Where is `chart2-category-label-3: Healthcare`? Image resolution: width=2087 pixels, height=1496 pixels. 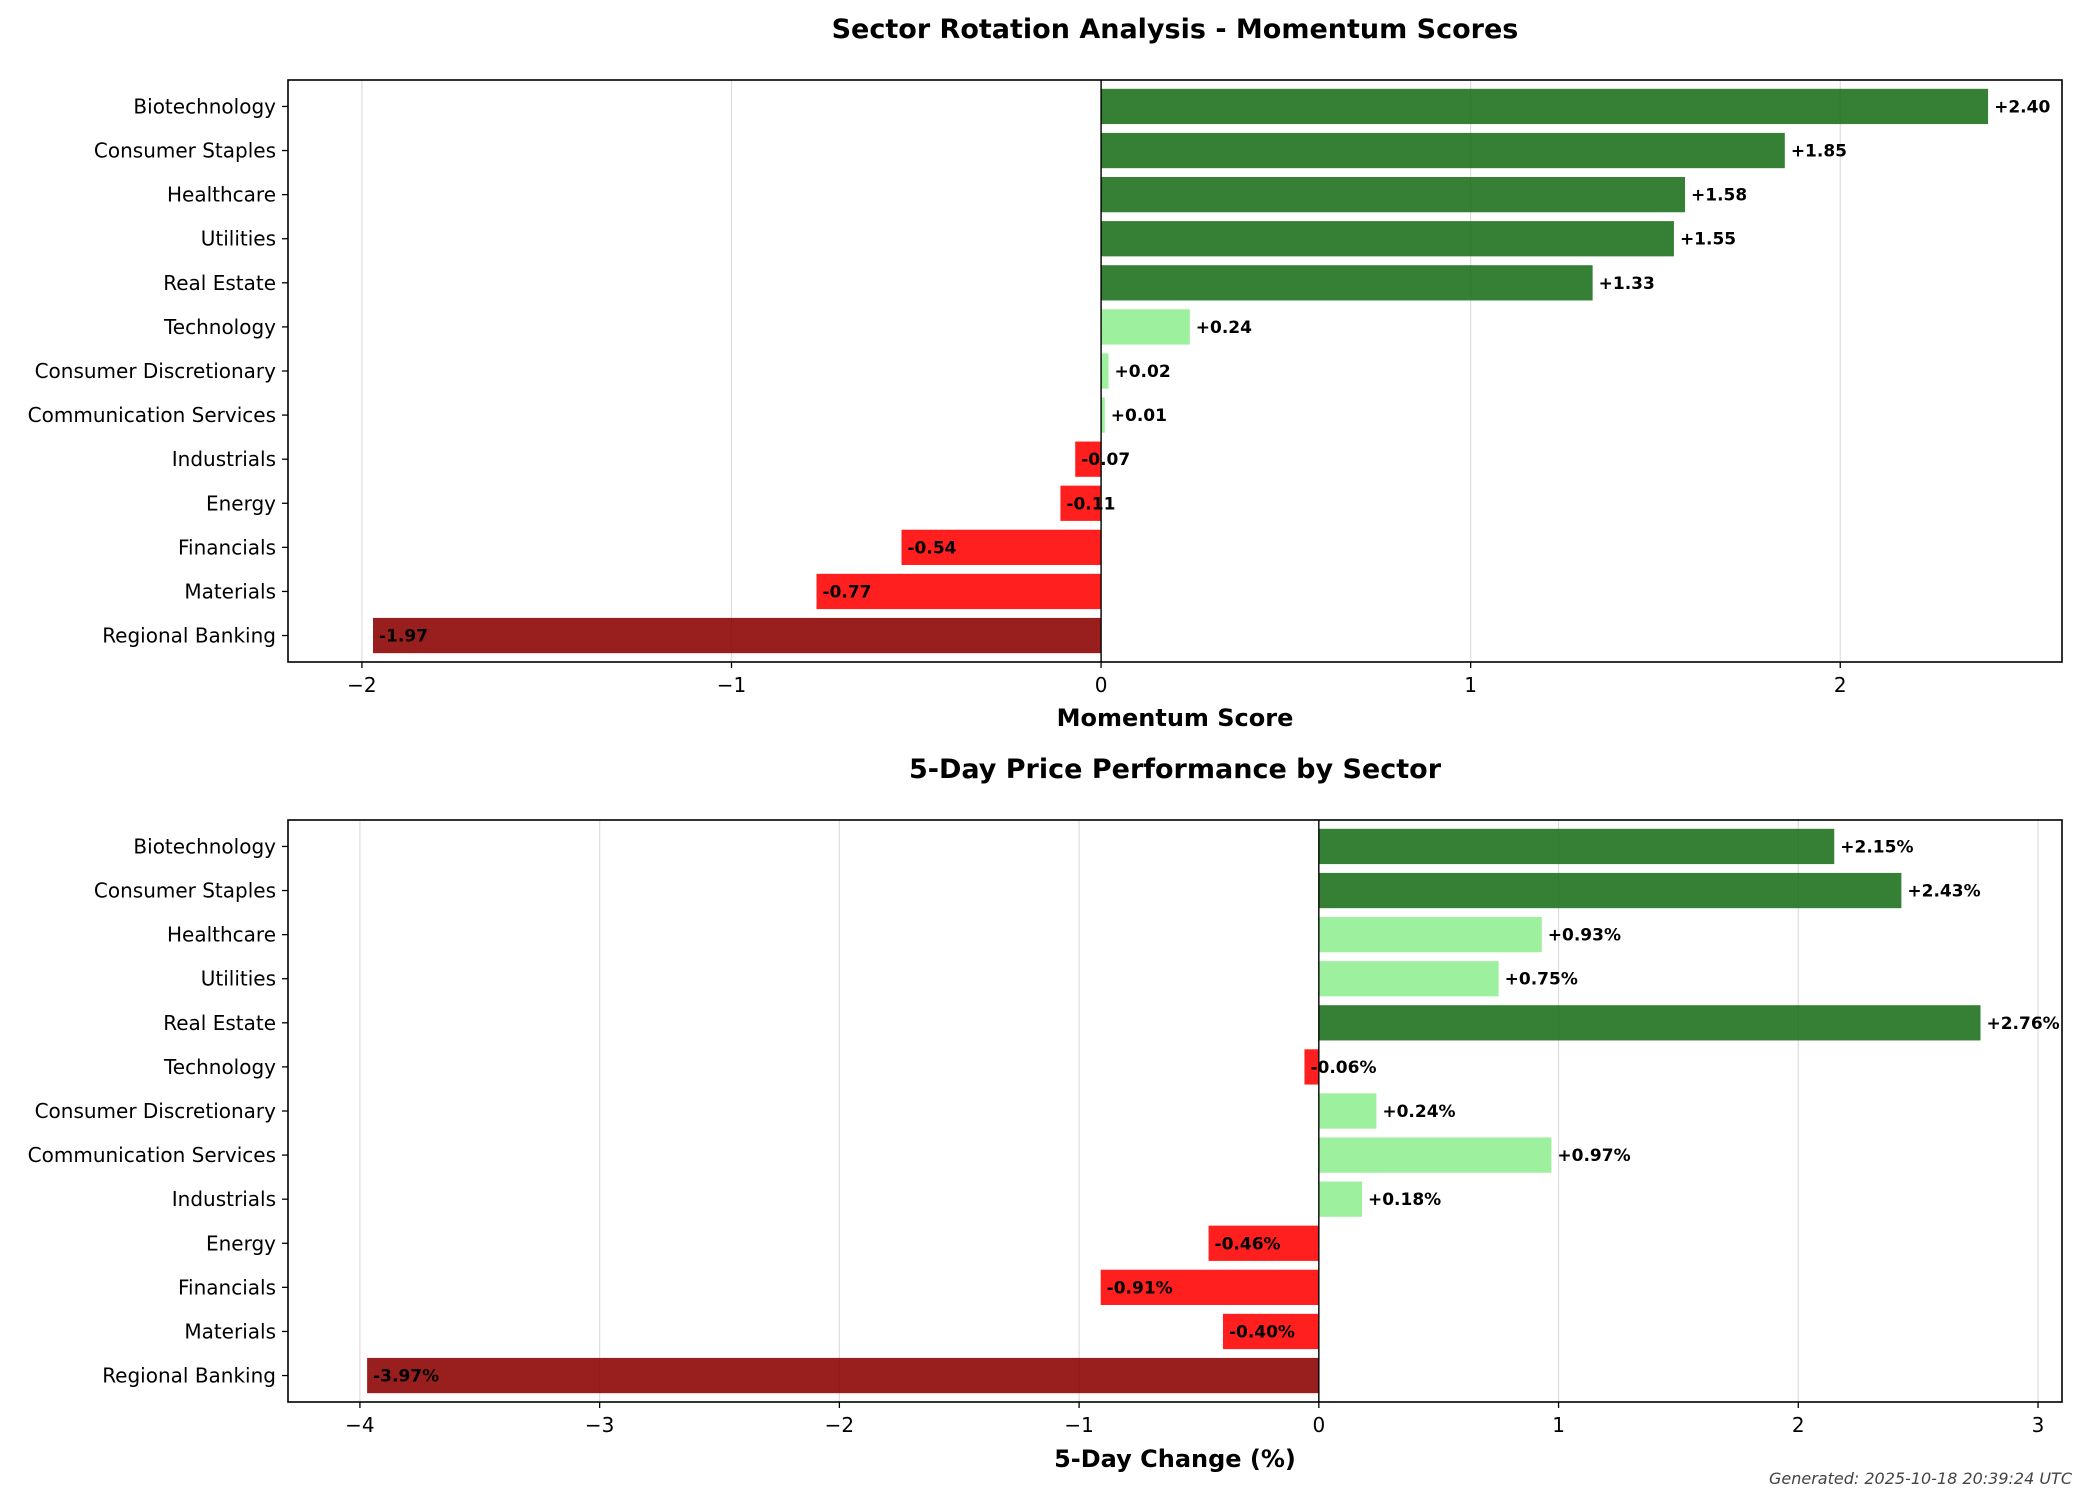
chart2-category-label-3: Healthcare is located at coordinates (221, 935).